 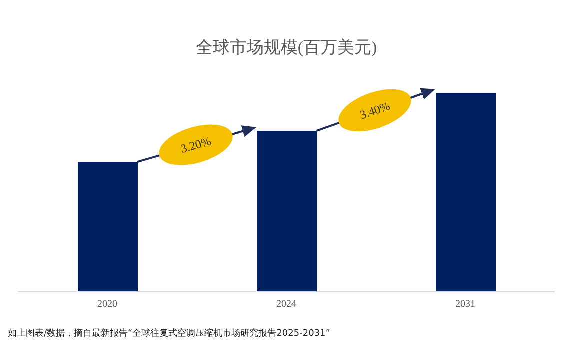 I want to click on annotation: 3.40%, so click(x=375, y=110).